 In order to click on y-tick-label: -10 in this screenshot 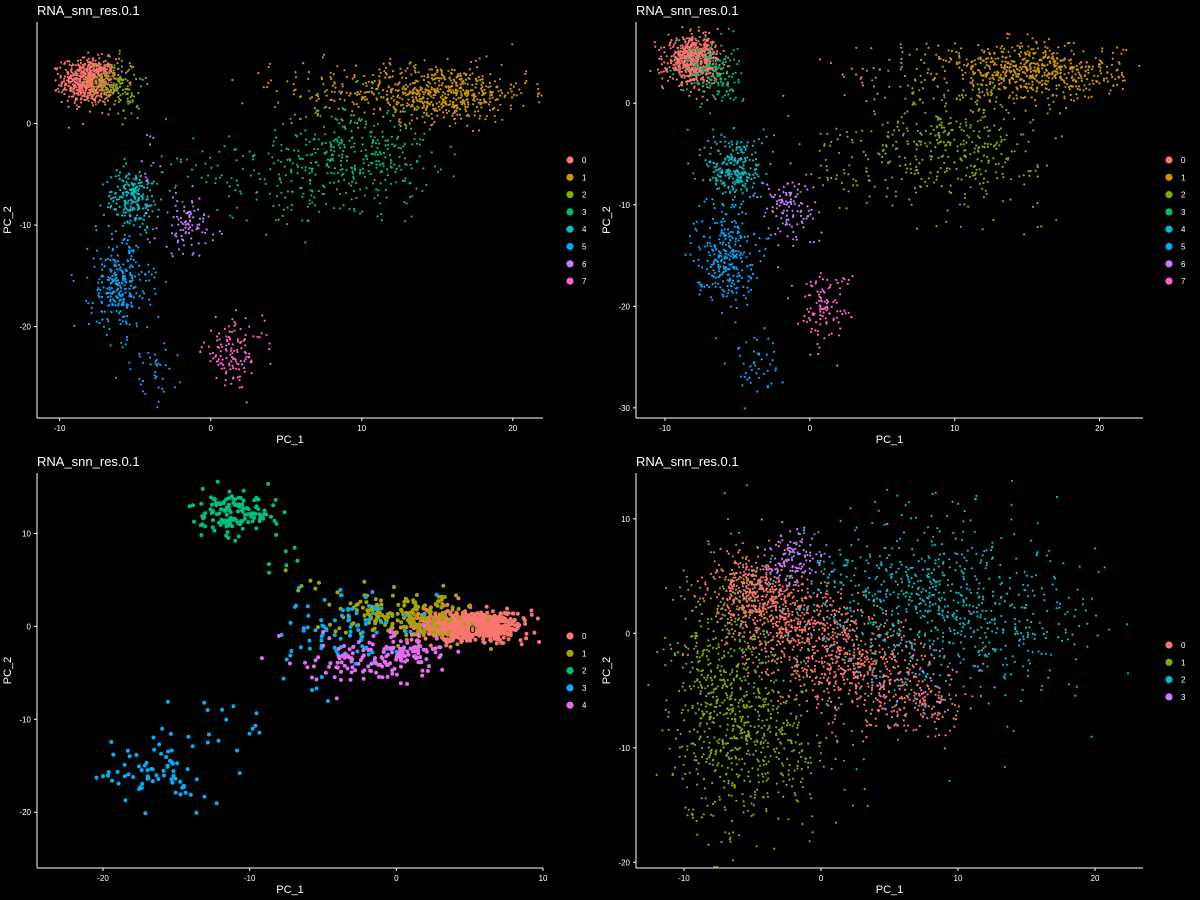, I will do `click(25, 225)`.